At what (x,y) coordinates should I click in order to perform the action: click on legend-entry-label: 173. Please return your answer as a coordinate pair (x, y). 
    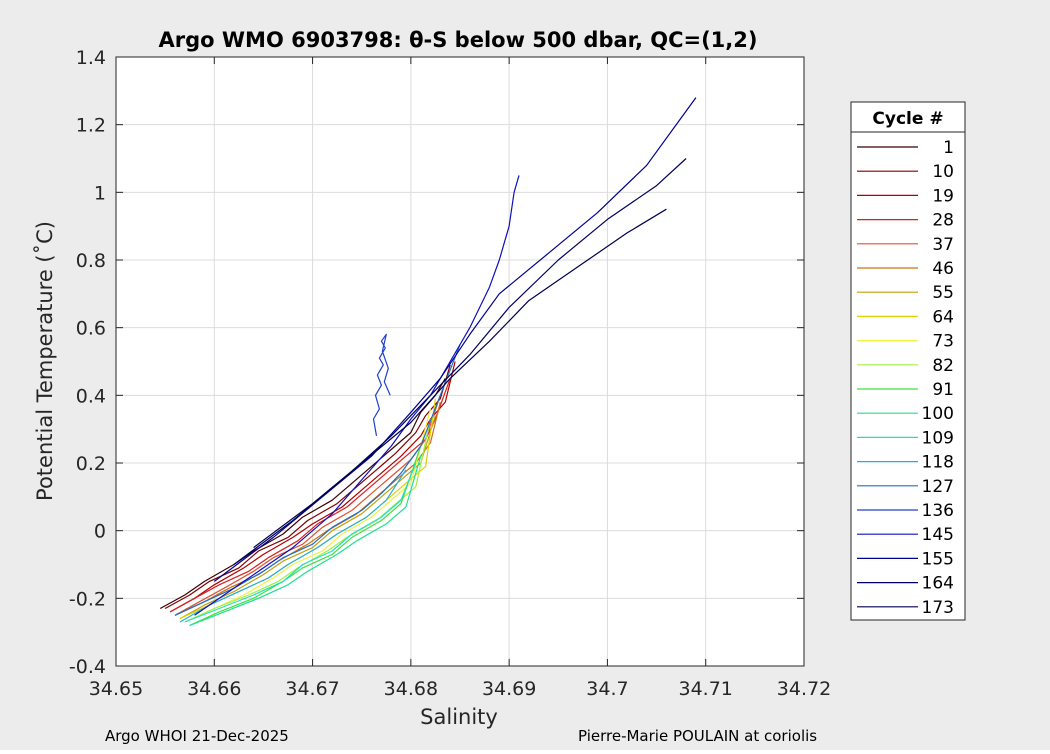
    Looking at the image, I should click on (938, 608).